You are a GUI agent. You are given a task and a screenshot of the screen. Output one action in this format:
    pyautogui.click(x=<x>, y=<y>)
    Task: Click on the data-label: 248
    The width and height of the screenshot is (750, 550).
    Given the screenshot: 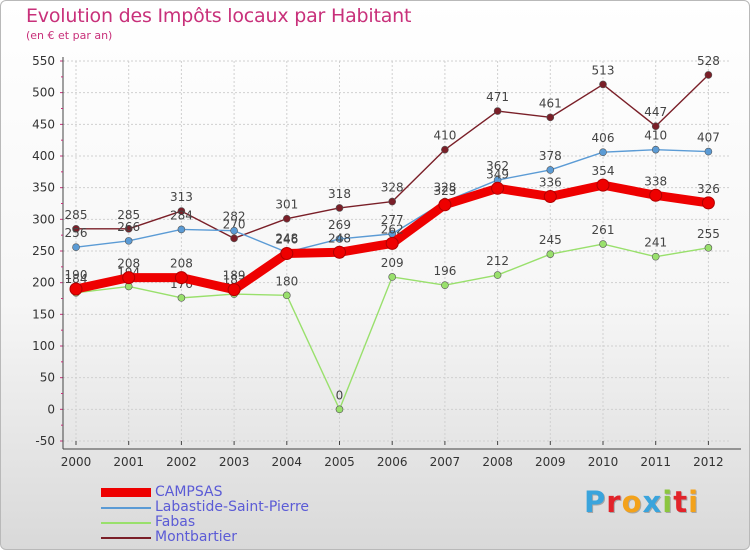 What is the action you would take?
    pyautogui.click(x=286, y=238)
    